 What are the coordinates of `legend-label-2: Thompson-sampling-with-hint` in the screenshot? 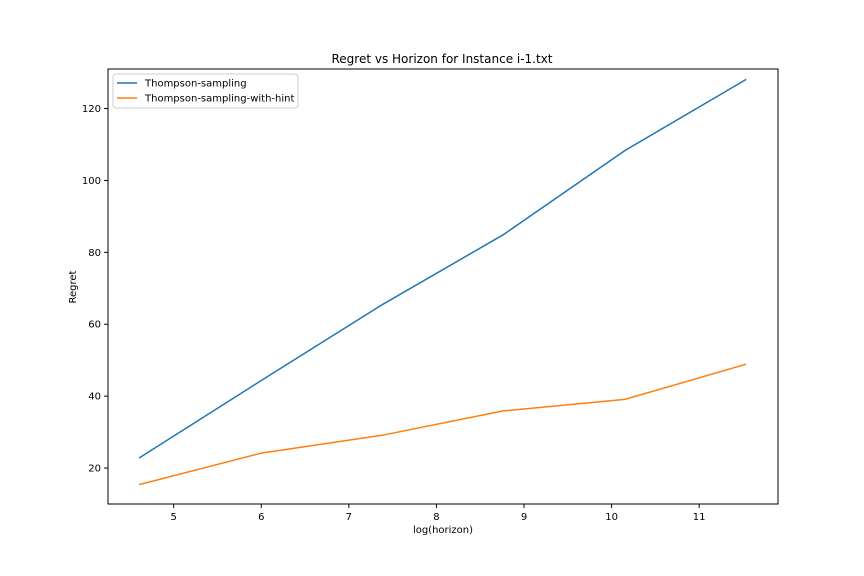 It's located at (219, 99).